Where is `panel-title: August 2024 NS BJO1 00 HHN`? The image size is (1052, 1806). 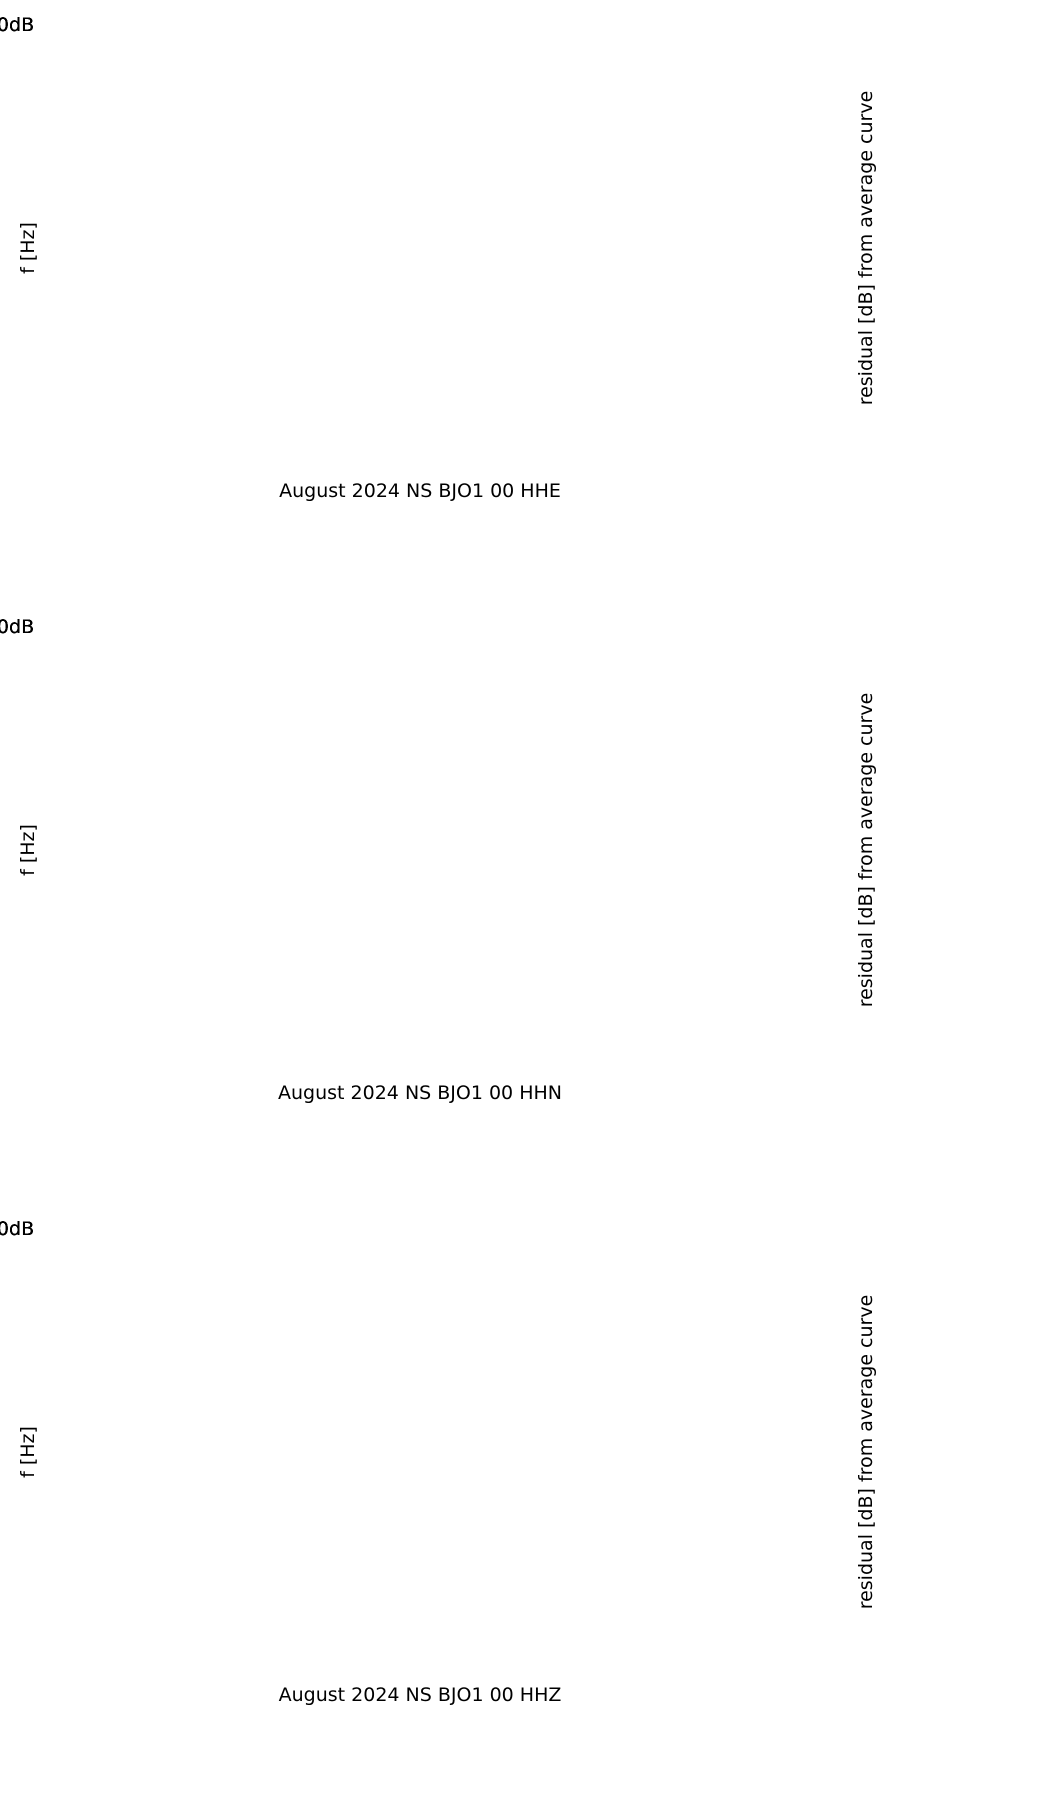
panel-title: August 2024 NS BJO1 00 HHN is located at coordinates (420, 1093).